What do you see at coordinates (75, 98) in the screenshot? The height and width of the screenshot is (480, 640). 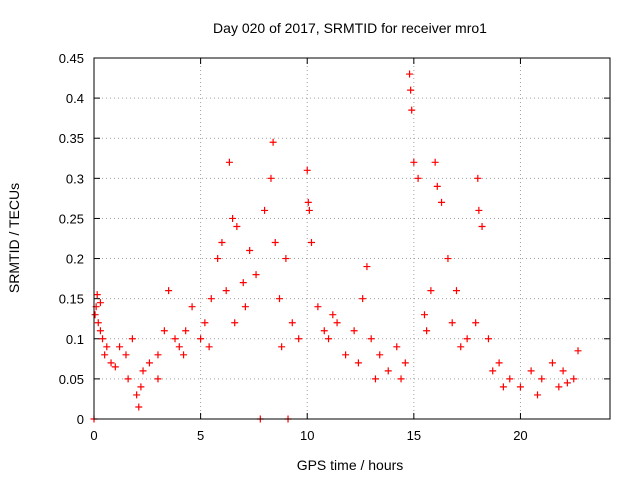 I see `y-tick-label: 0.4` at bounding box center [75, 98].